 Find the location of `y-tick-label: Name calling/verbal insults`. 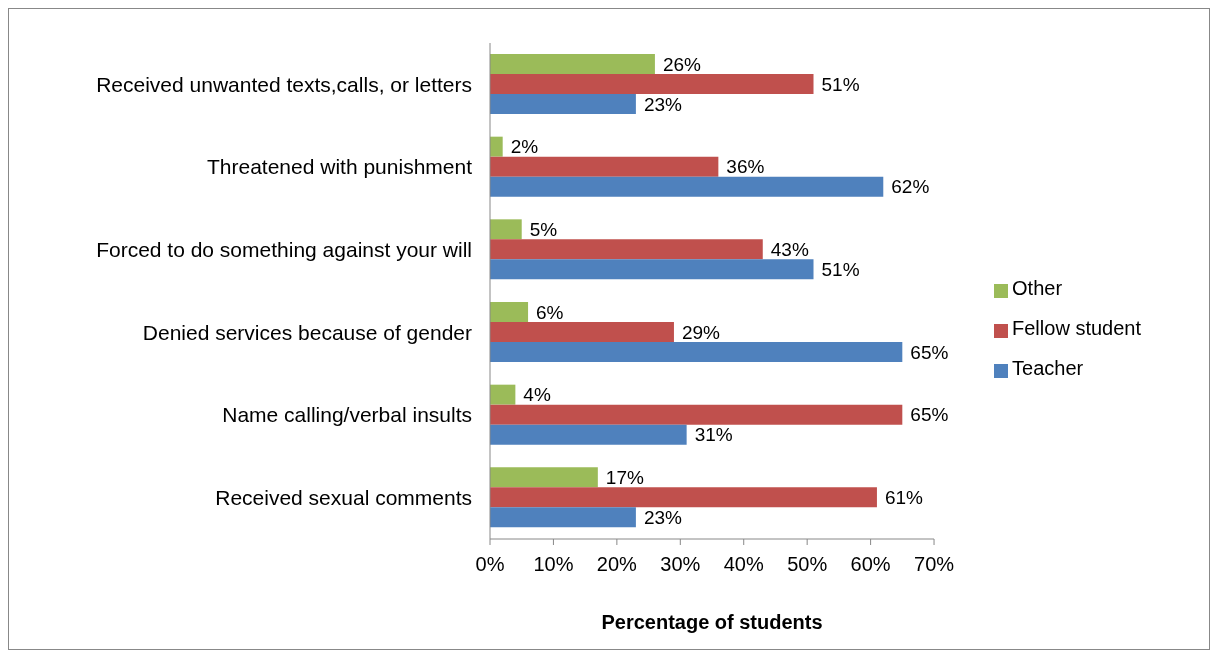

y-tick-label: Name calling/verbal insults is located at coordinates (347, 415).